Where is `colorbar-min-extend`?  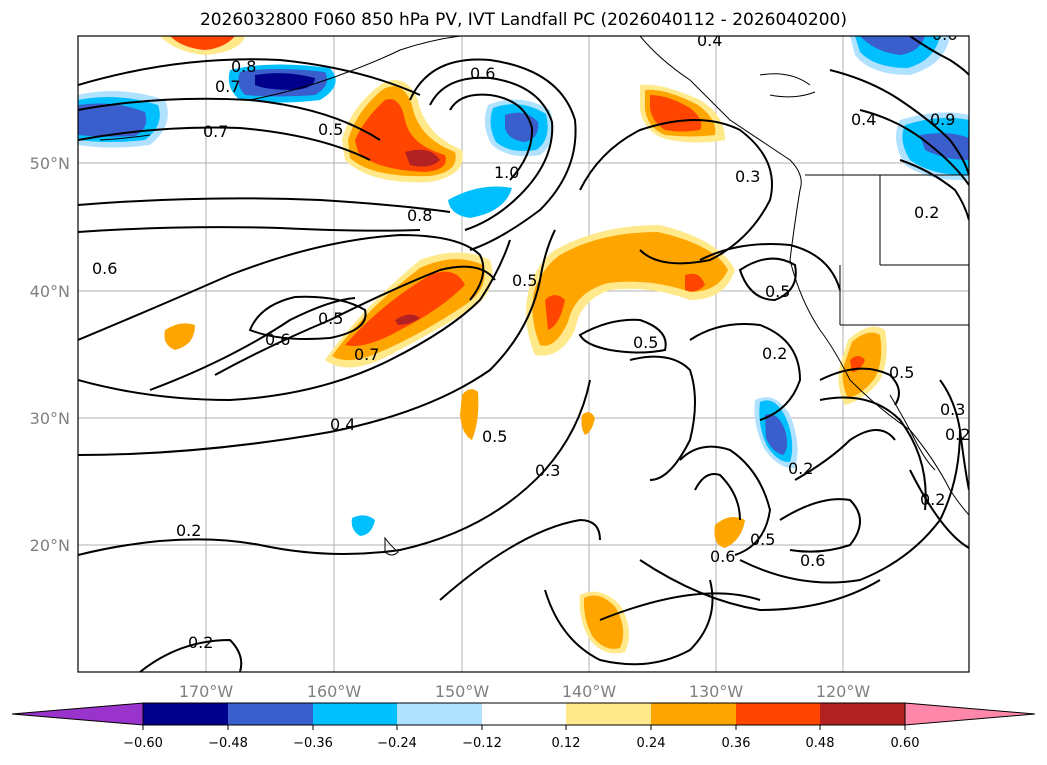
colorbar-min-extend is located at coordinates (77, 714).